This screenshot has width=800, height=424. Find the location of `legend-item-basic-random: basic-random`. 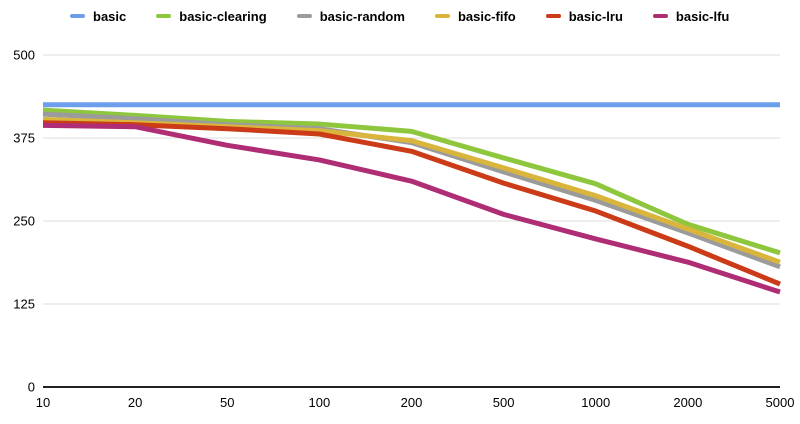

legend-item-basic-random: basic-random is located at coordinates (350, 16).